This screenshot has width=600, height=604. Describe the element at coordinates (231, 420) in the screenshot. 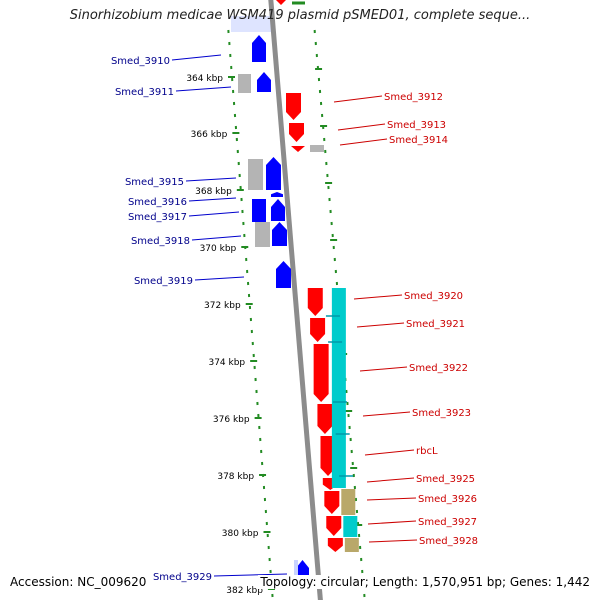

I see `axis-tick-label: 376 kbp` at that location.